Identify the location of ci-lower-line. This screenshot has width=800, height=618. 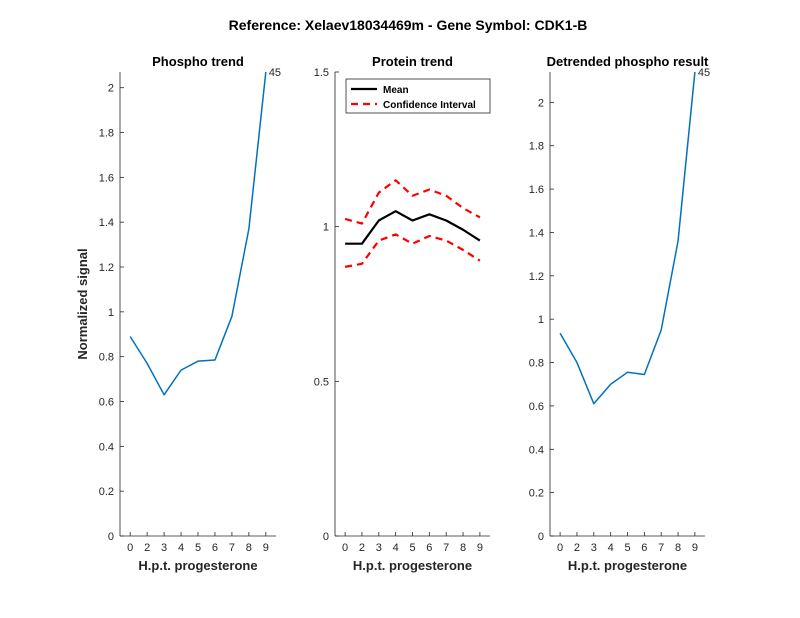
(412, 250).